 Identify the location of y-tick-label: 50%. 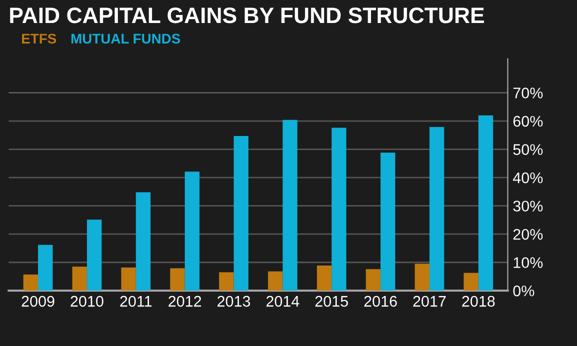
(528, 149).